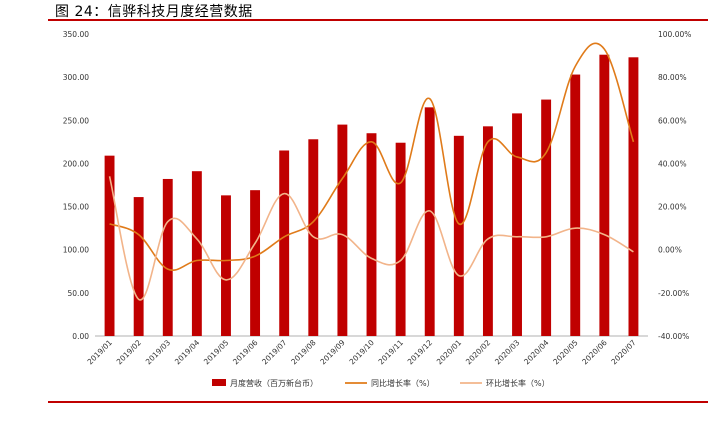 The height and width of the screenshot is (421, 716). What do you see at coordinates (429, 221) in the screenshot?
I see `bar-2019/12` at bounding box center [429, 221].